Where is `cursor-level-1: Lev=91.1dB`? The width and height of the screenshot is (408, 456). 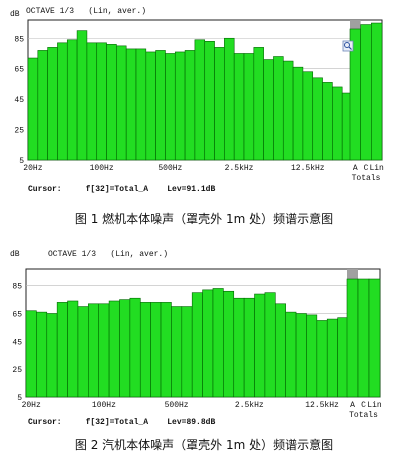 cursor-level-1: Lev=91.1dB is located at coordinates (191, 189).